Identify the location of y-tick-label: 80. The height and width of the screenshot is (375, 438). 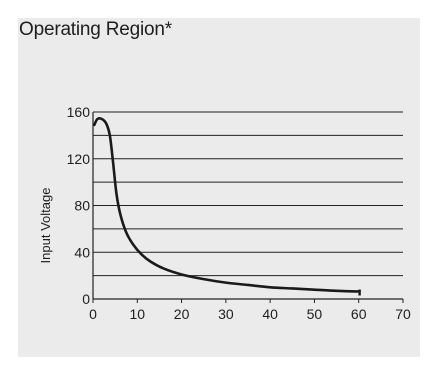
(82, 206).